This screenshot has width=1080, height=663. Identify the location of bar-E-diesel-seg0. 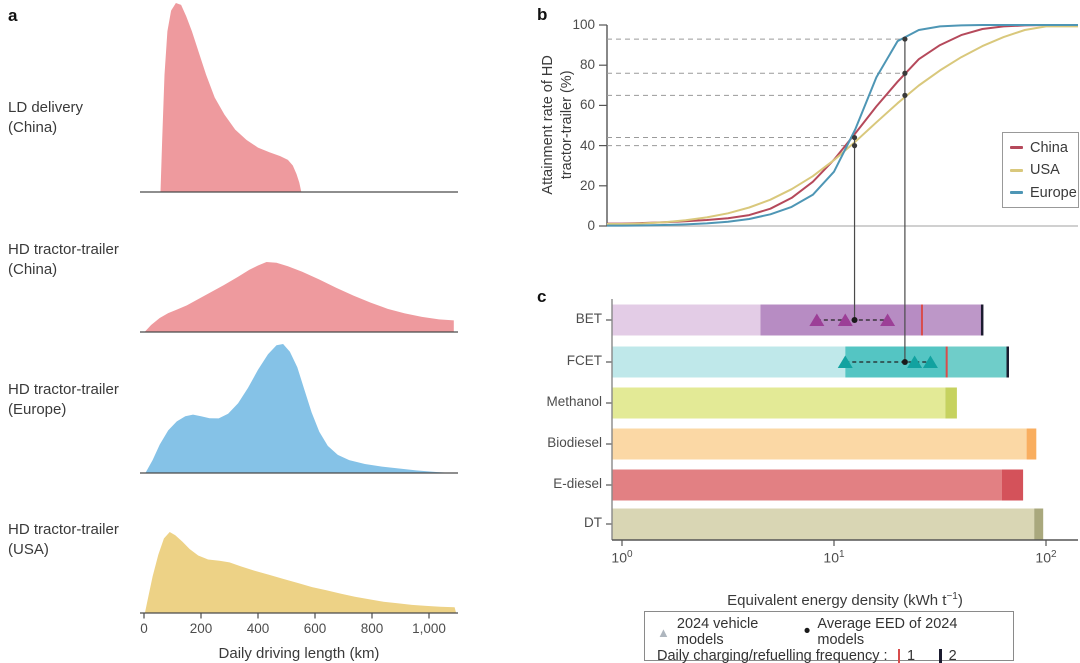
(807, 485).